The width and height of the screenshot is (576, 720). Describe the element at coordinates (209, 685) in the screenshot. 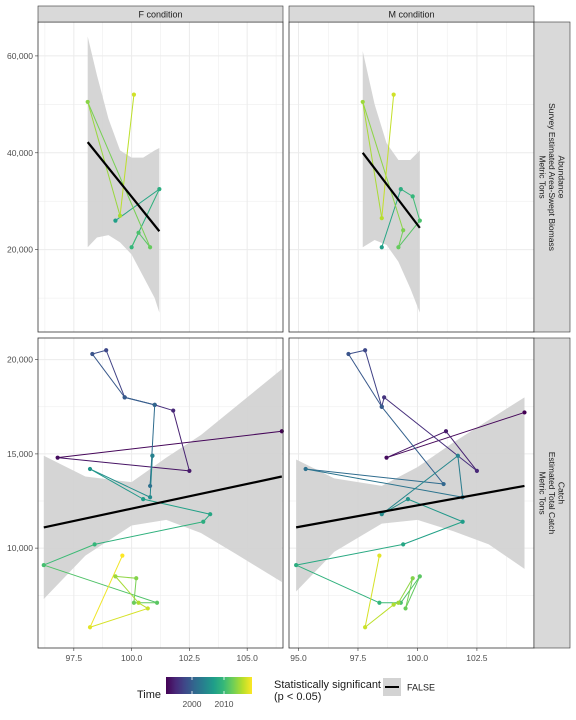

I see `legend-time-colorbar` at that location.